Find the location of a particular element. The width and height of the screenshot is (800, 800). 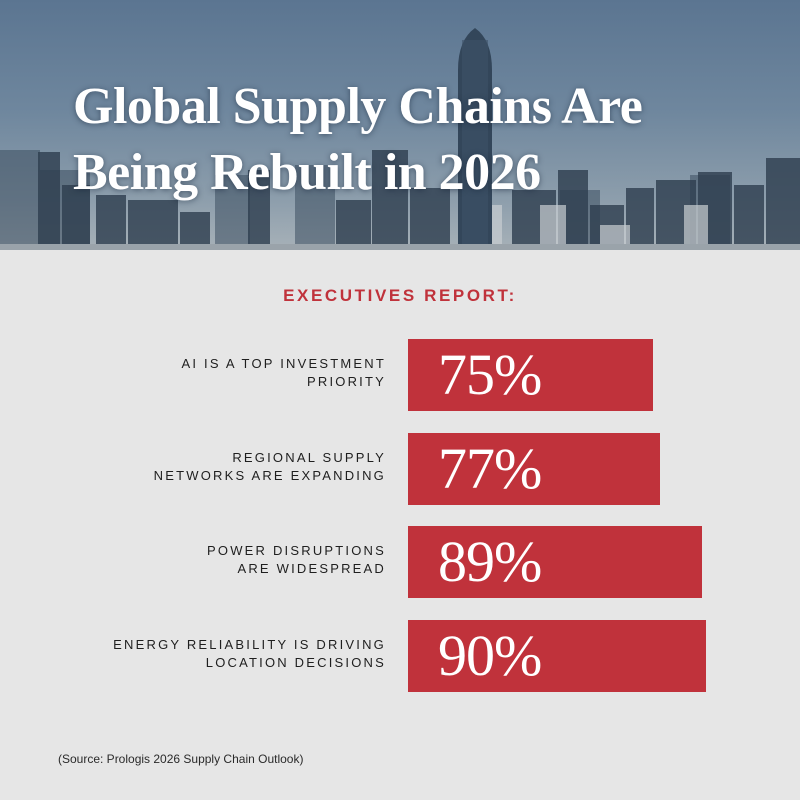

category-label-line: AI IS A TOP INVESTMENT is located at coordinates (283, 363).